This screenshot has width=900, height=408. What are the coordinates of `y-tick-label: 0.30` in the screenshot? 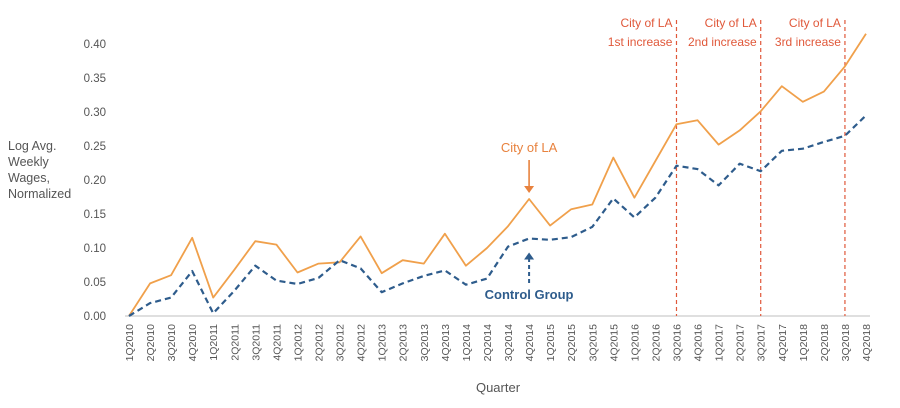 It's located at (95, 113).